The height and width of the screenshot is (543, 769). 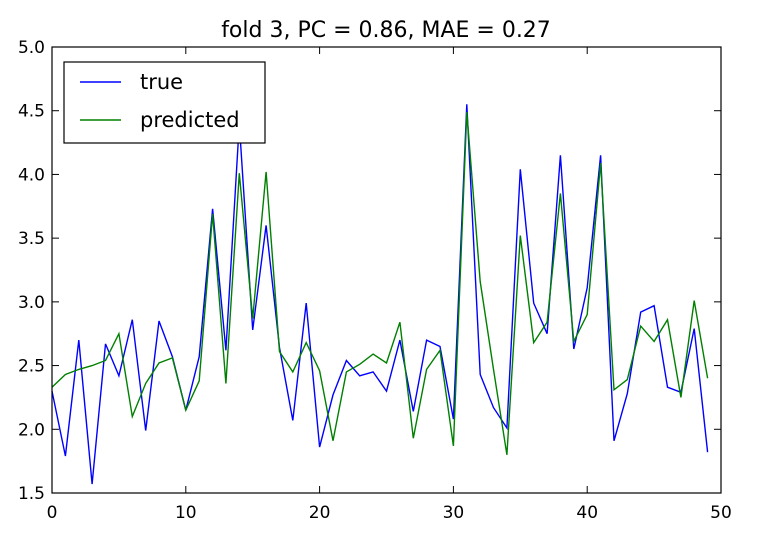 What do you see at coordinates (186, 513) in the screenshot?
I see `x-tick-label: 10` at bounding box center [186, 513].